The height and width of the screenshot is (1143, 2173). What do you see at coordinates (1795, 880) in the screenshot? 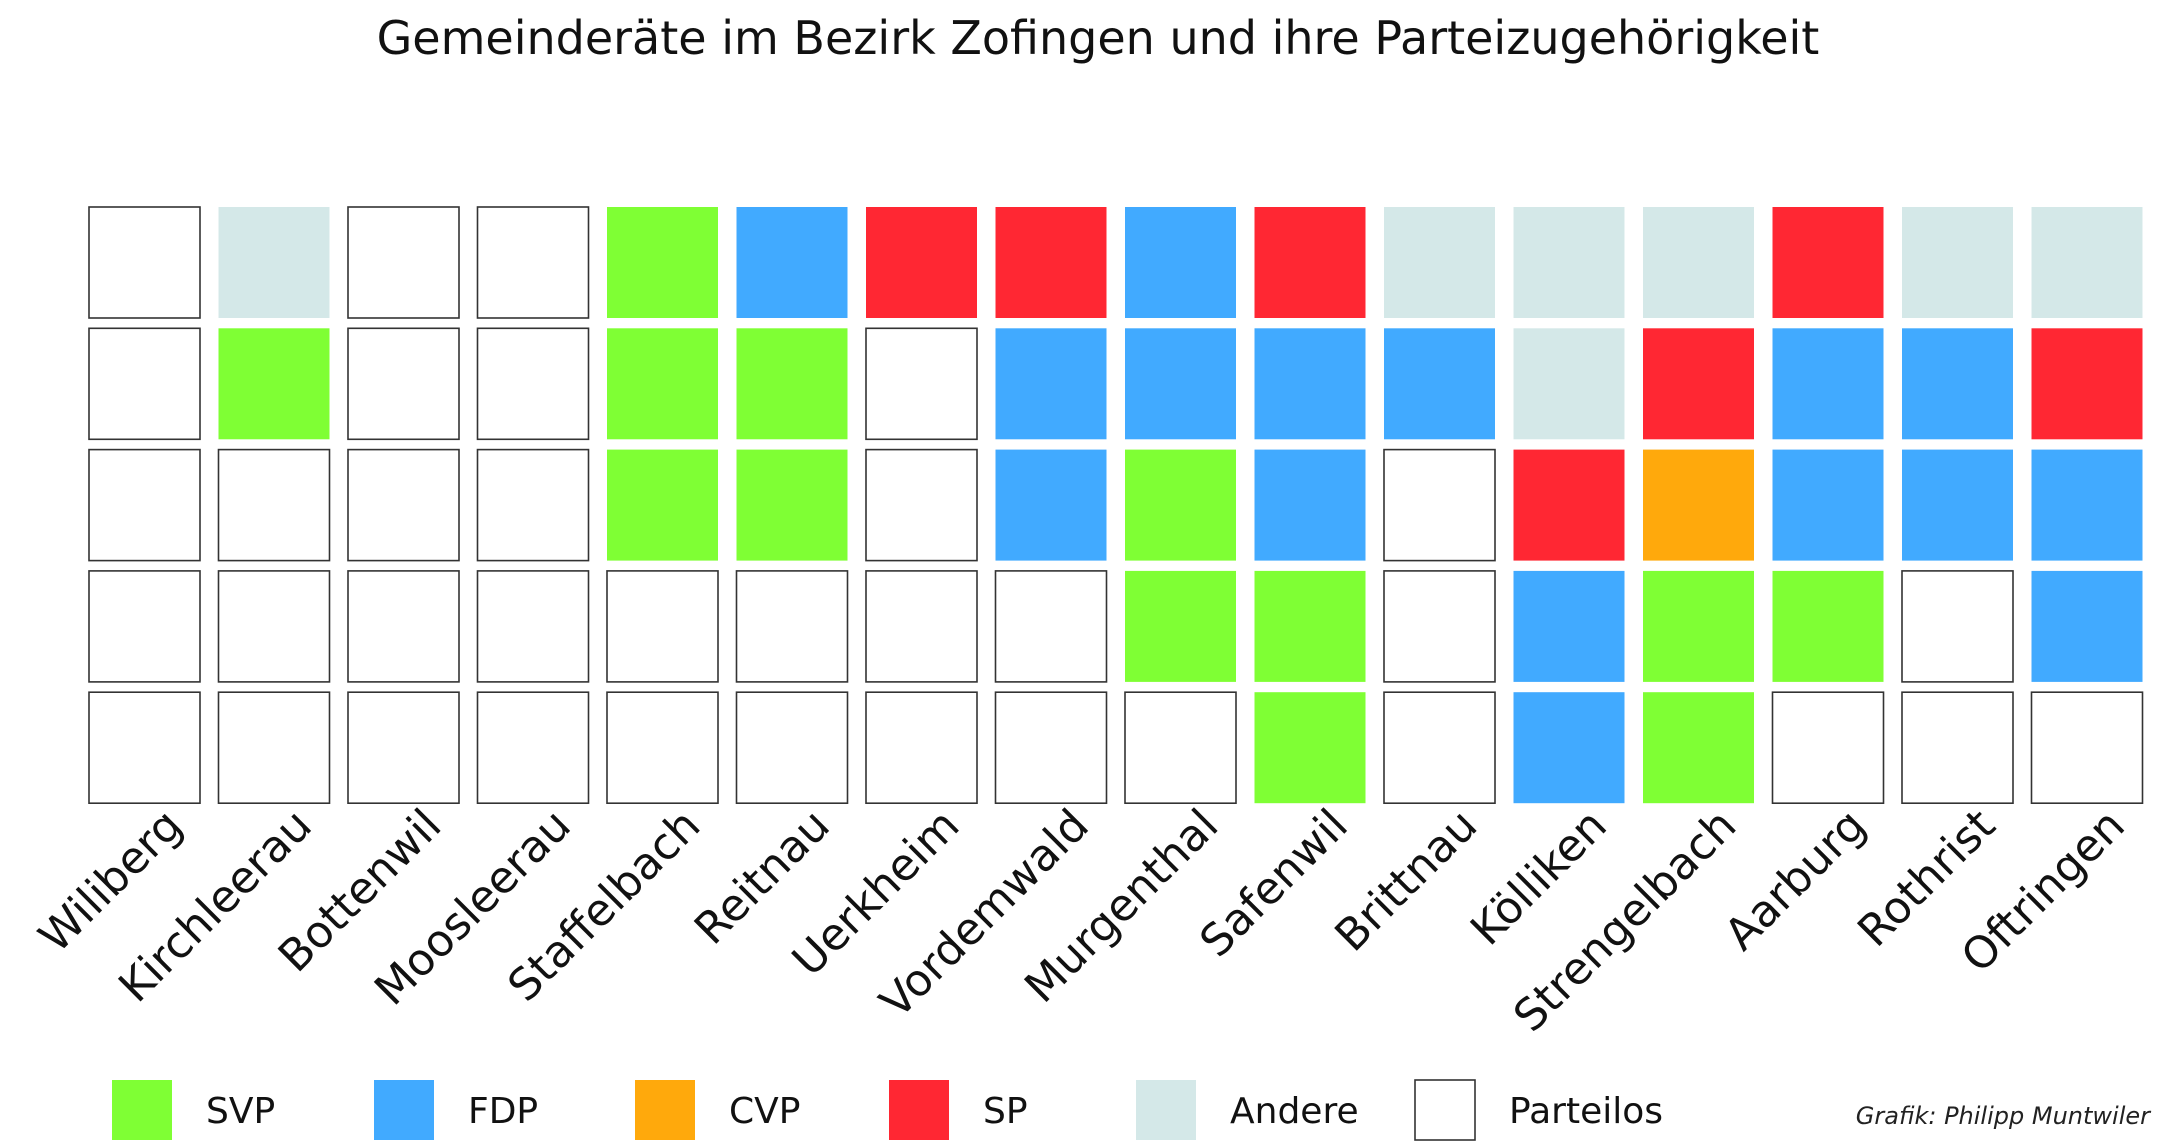
I see `municipality-label: Aarburg` at bounding box center [1795, 880].